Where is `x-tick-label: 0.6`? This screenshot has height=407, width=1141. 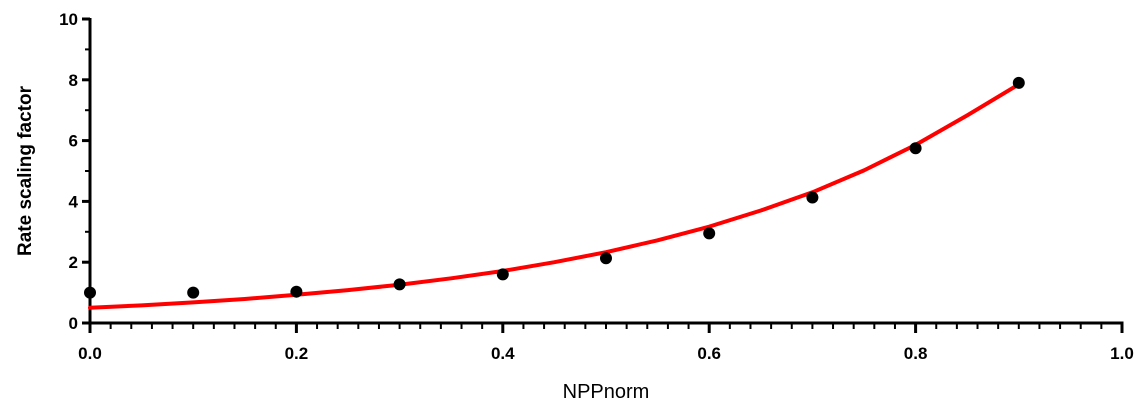 x-tick-label: 0.6 is located at coordinates (709, 353).